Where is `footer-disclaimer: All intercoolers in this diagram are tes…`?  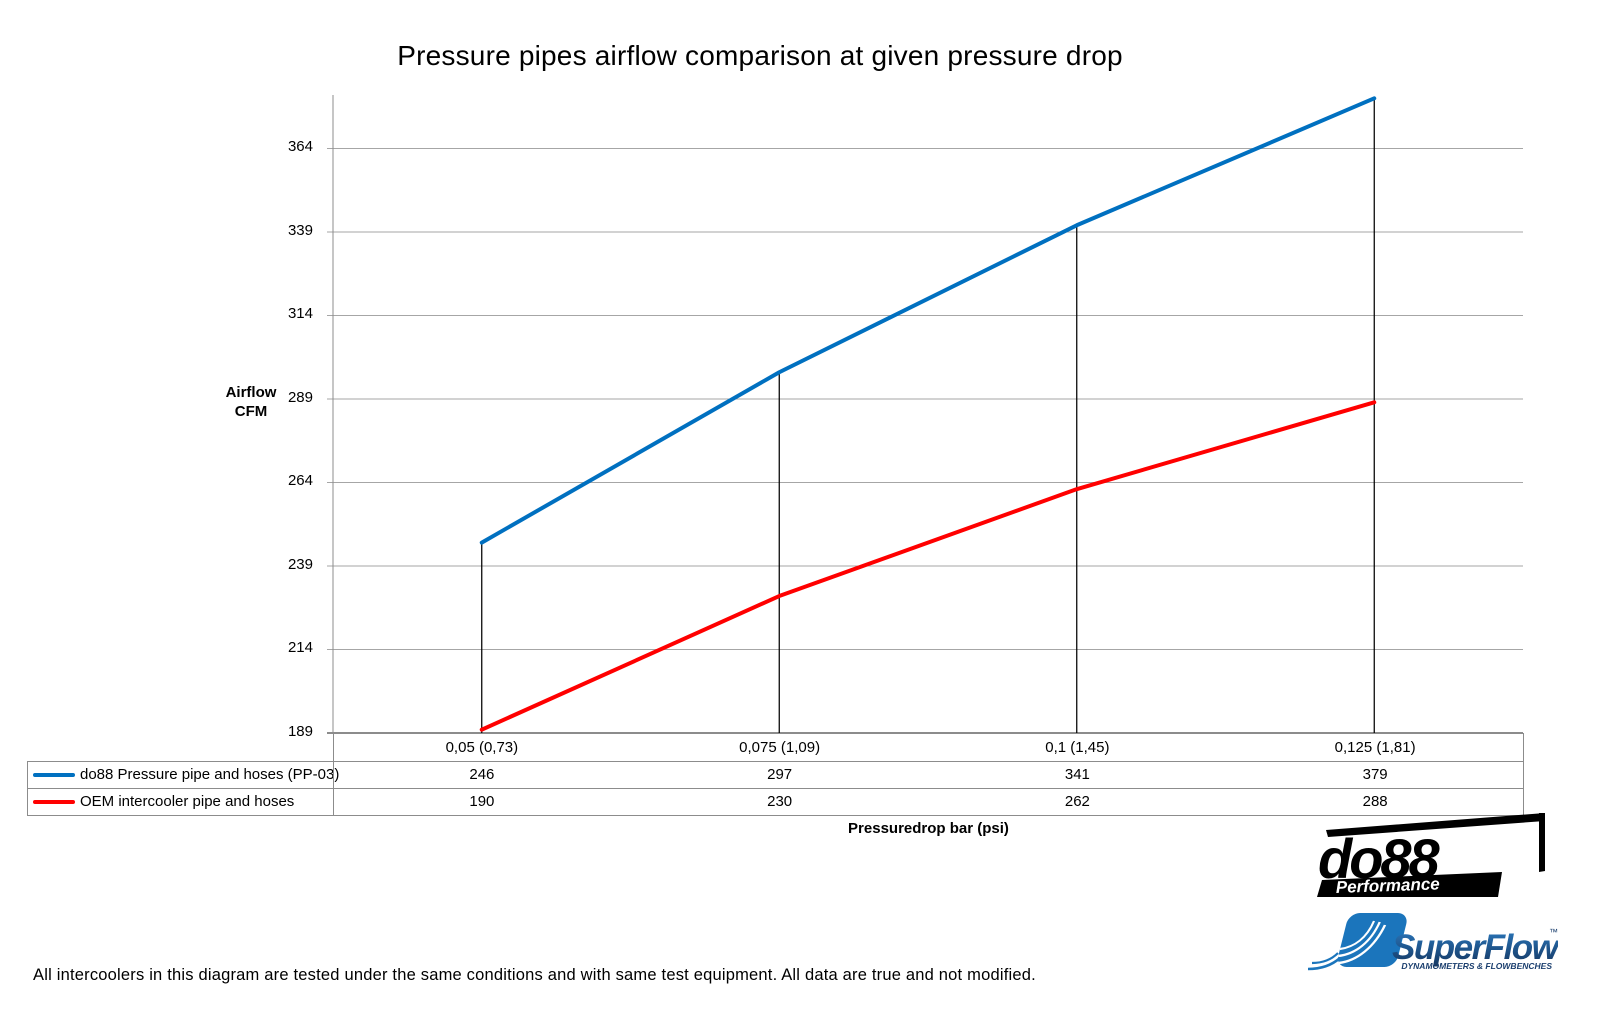 footer-disclaimer: All intercoolers in this diagram are tes… is located at coordinates (534, 975).